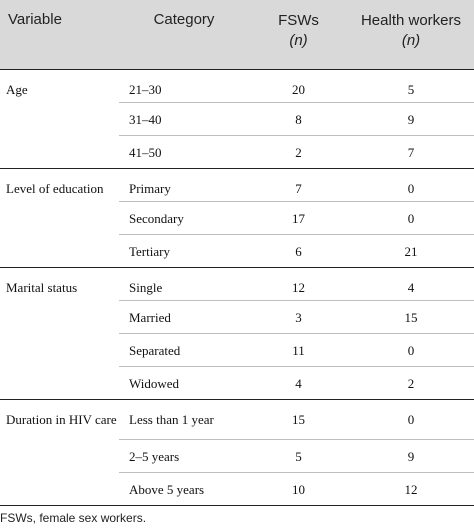 The height and width of the screenshot is (530, 474). Describe the element at coordinates (184, 86) in the screenshot. I see `category-cell: 21–30` at that location.